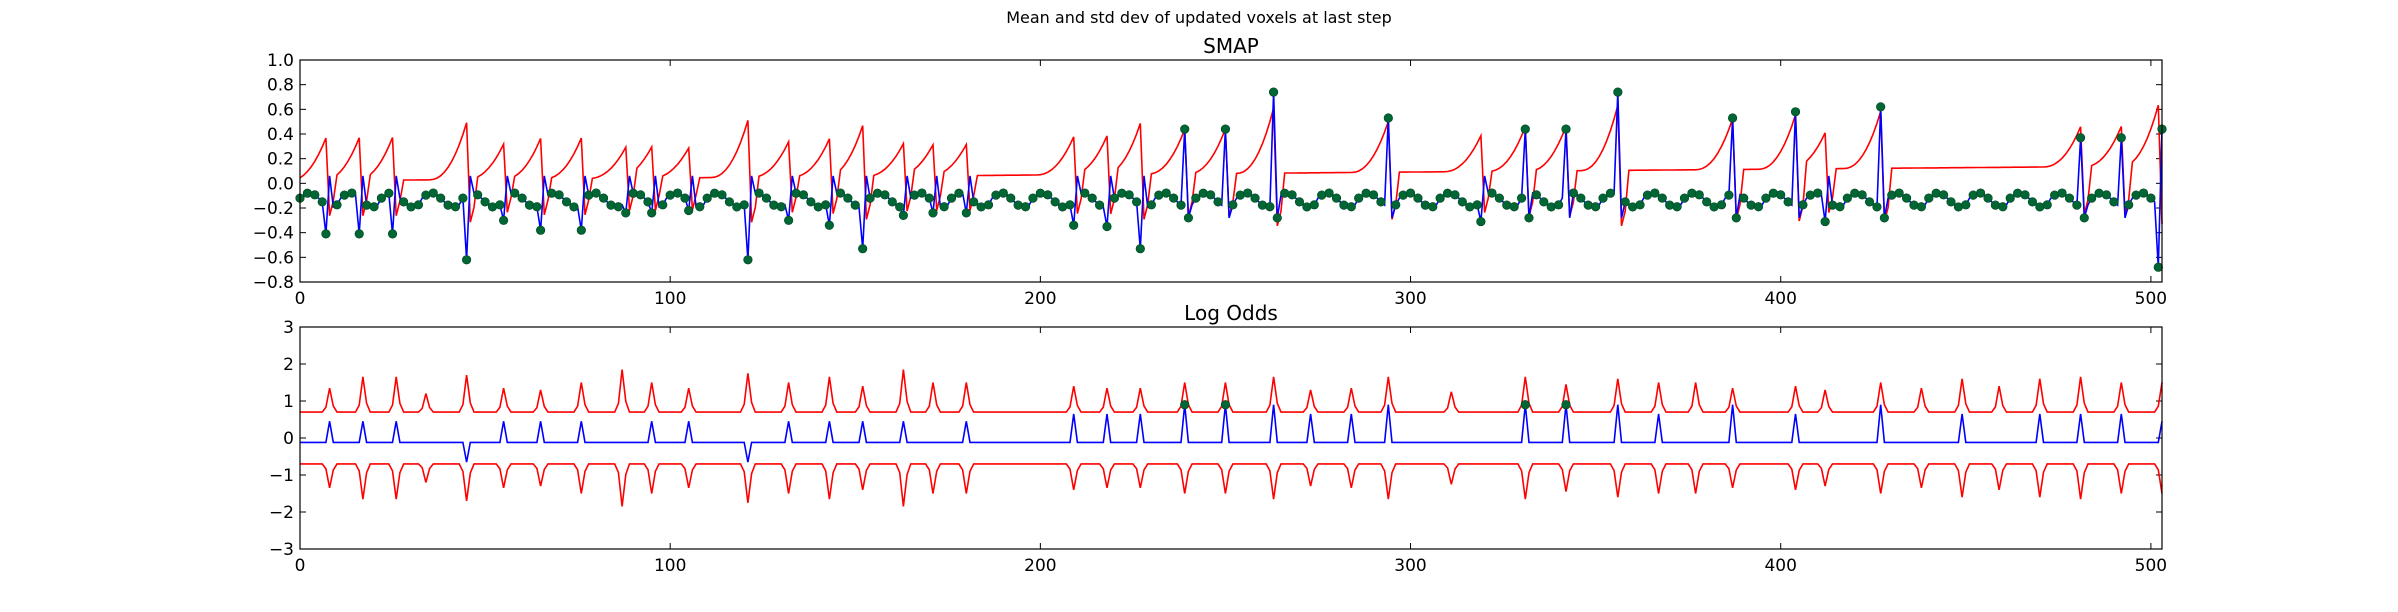 This screenshot has height=612, width=2398. I want to click on y-tick-label: 0.2, so click(280, 160).